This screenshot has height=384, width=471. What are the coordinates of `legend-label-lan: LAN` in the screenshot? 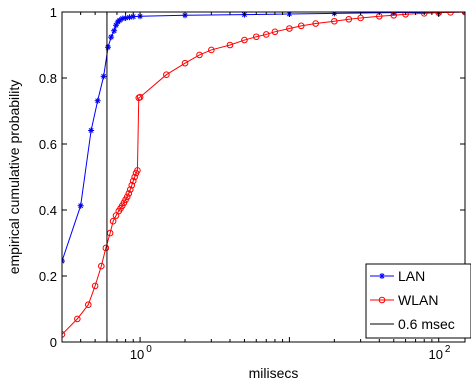 It's located at (411, 276).